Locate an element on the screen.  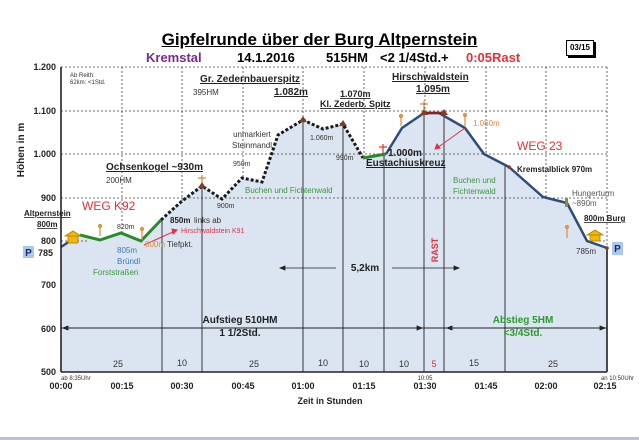
eust-height: 1.000m is located at coordinates (405, 153).